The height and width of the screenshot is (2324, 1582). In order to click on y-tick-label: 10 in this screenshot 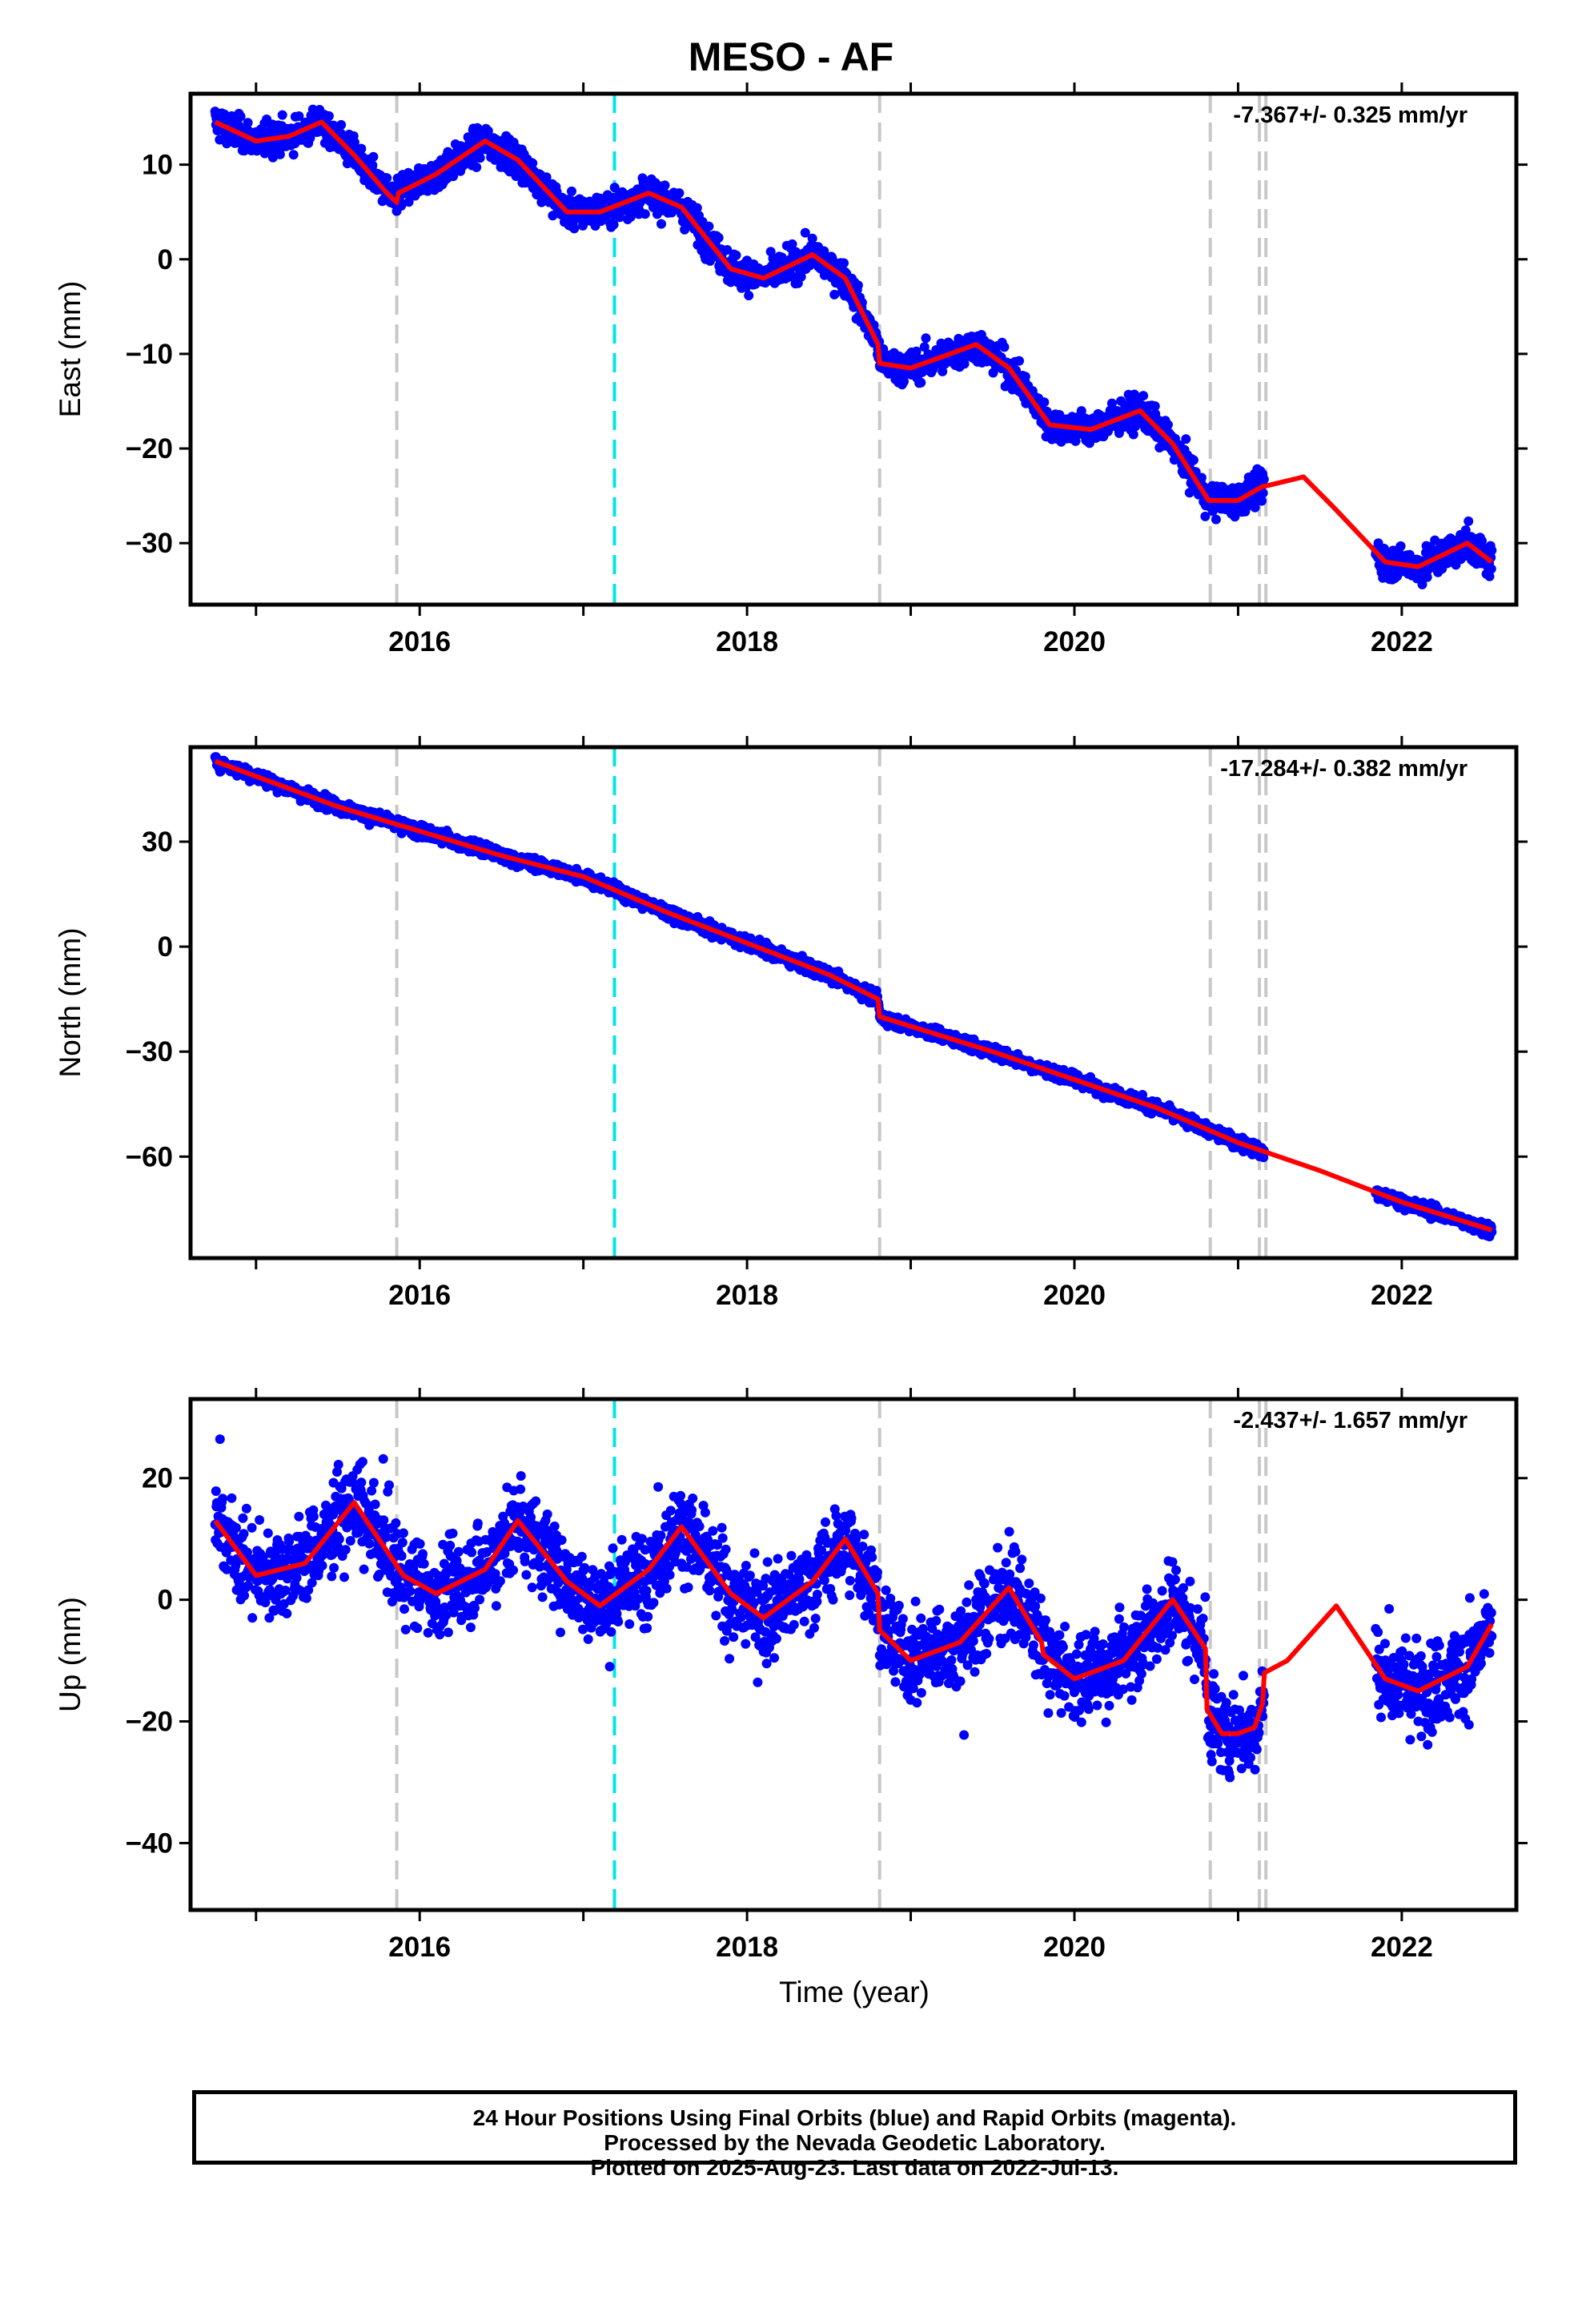, I will do `click(157, 165)`.